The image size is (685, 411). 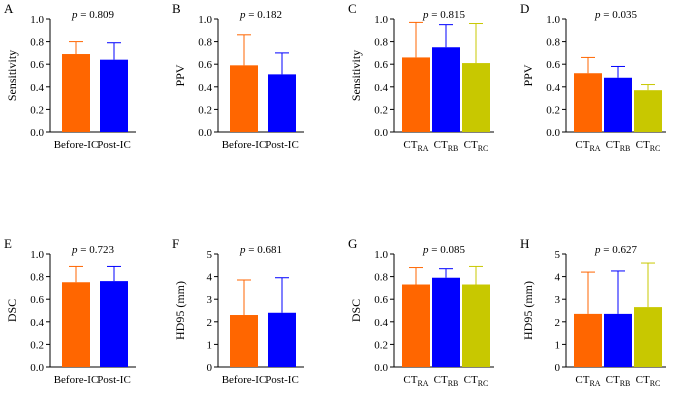 I want to click on panel-letter: E, so click(x=8, y=243).